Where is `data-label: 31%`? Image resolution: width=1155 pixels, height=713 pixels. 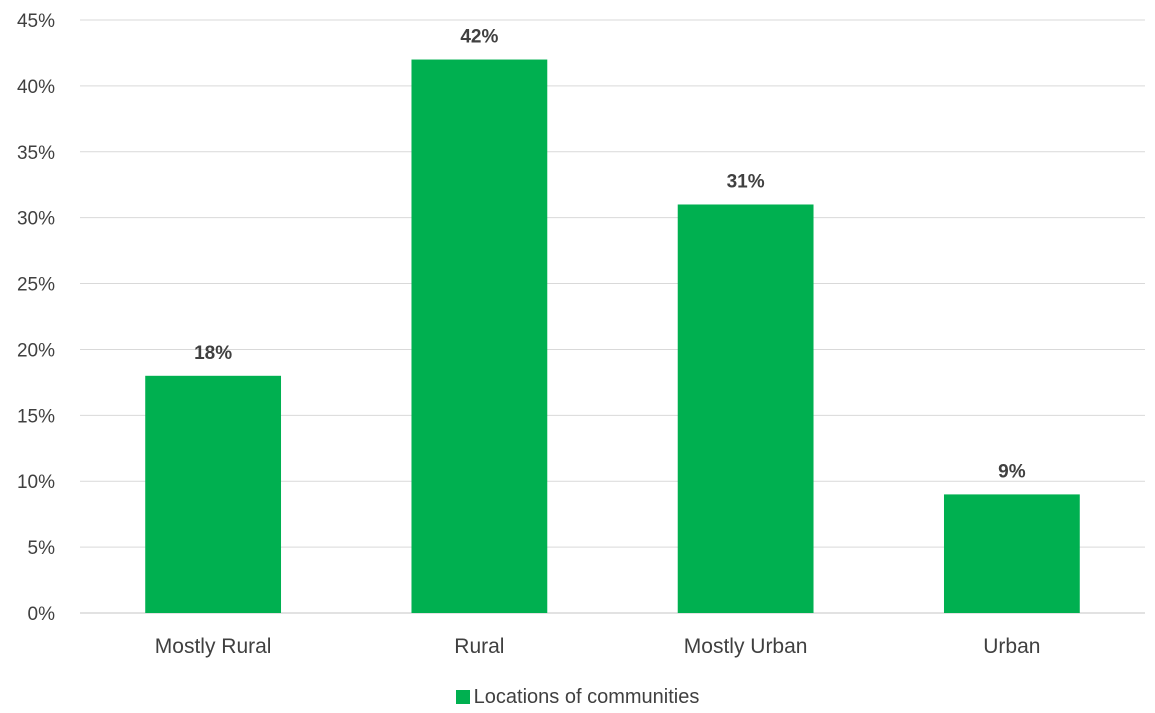
data-label: 31% is located at coordinates (746, 181).